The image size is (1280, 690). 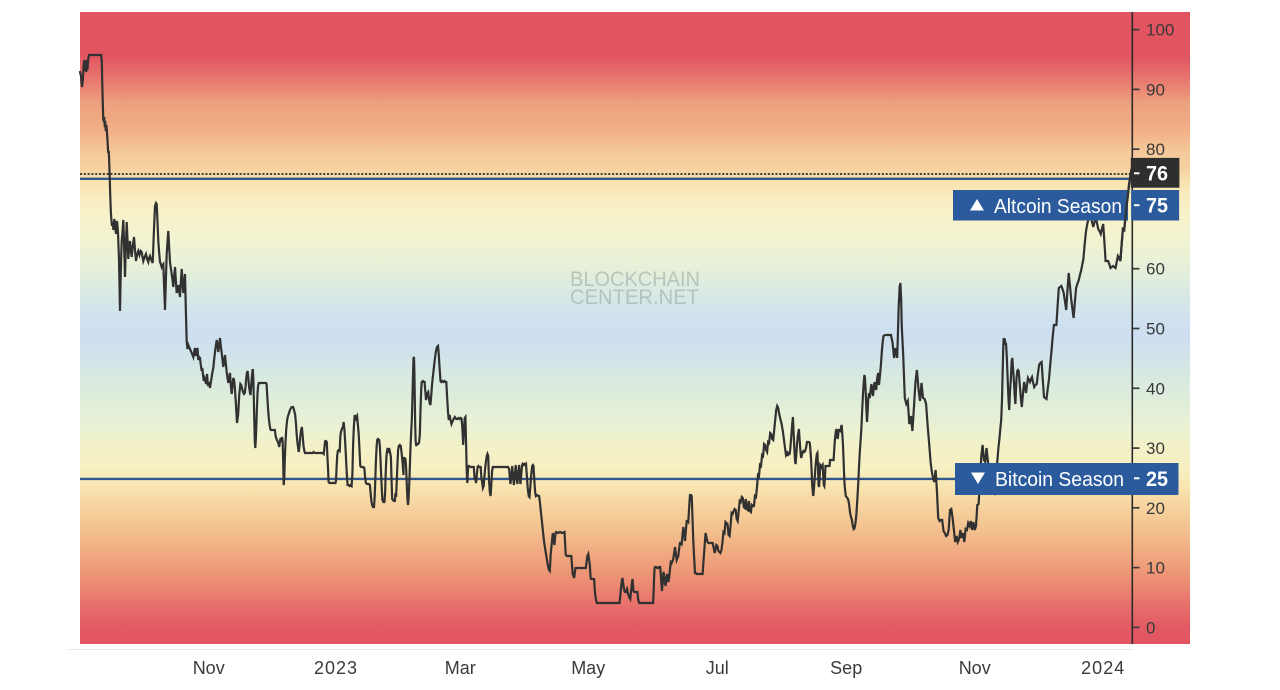 What do you see at coordinates (1058, 207) in the screenshot?
I see `svg-text: Altcoin Season` at bounding box center [1058, 207].